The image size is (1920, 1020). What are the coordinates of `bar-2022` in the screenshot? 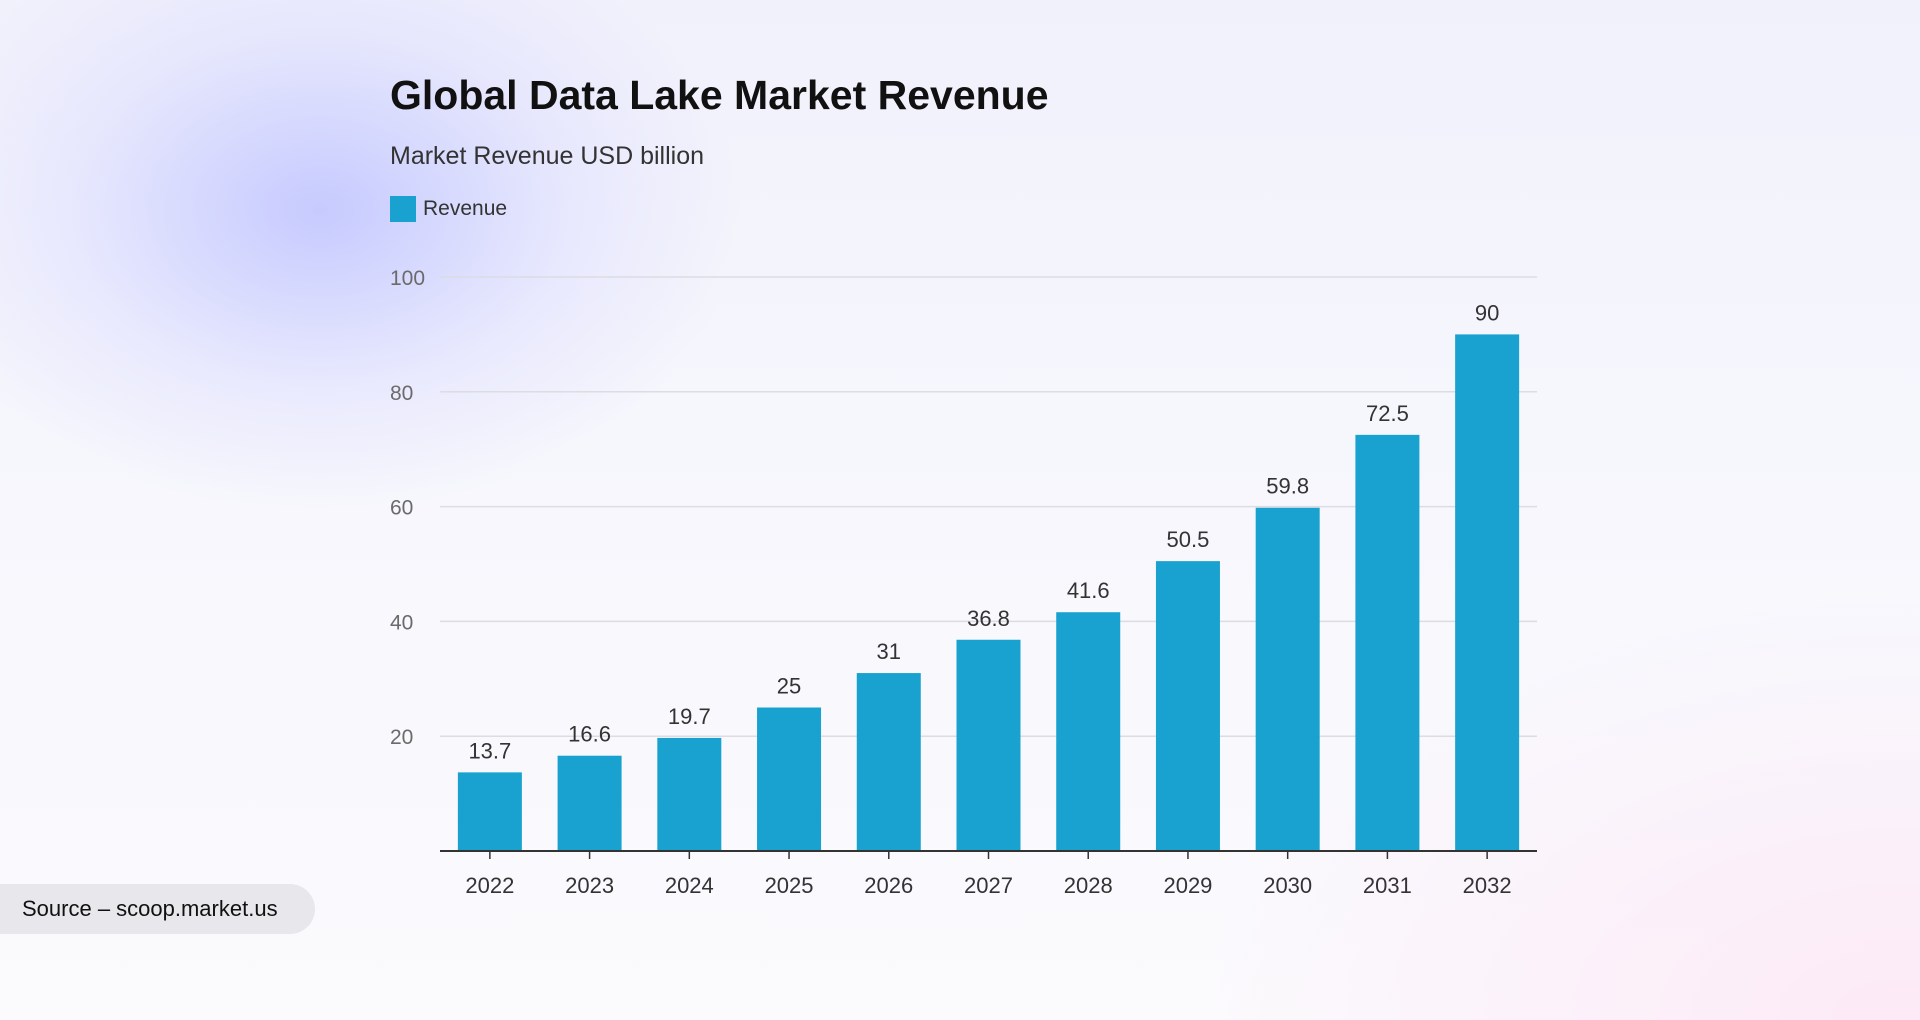 It's located at (489, 811).